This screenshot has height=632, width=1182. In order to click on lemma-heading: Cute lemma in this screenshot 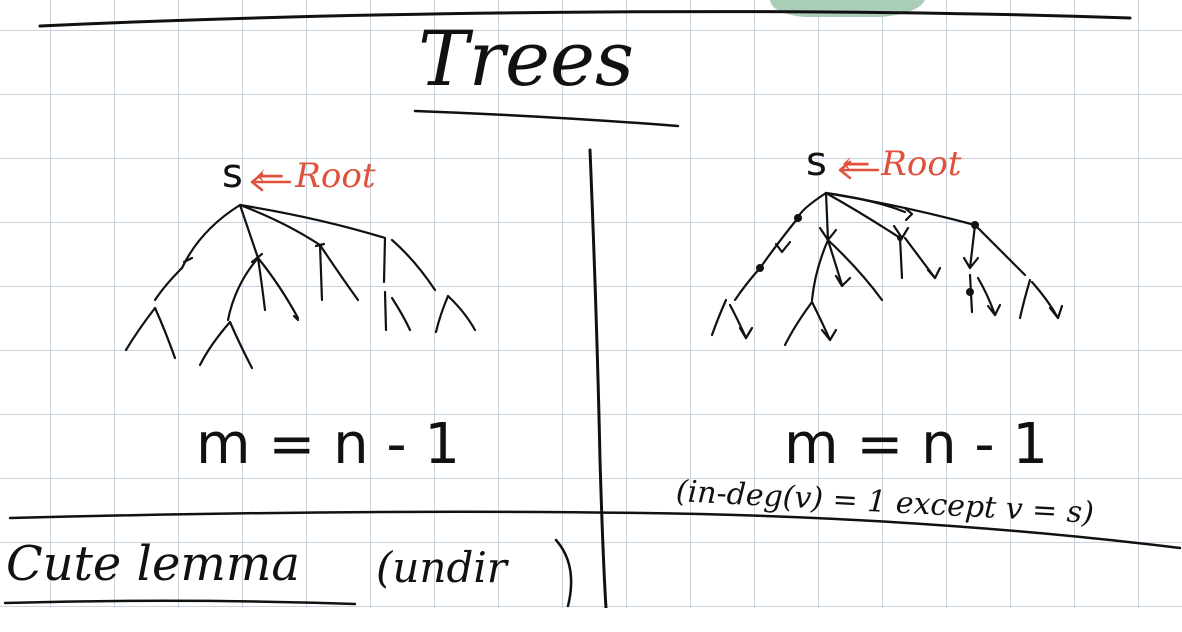, I will do `click(153, 564)`.